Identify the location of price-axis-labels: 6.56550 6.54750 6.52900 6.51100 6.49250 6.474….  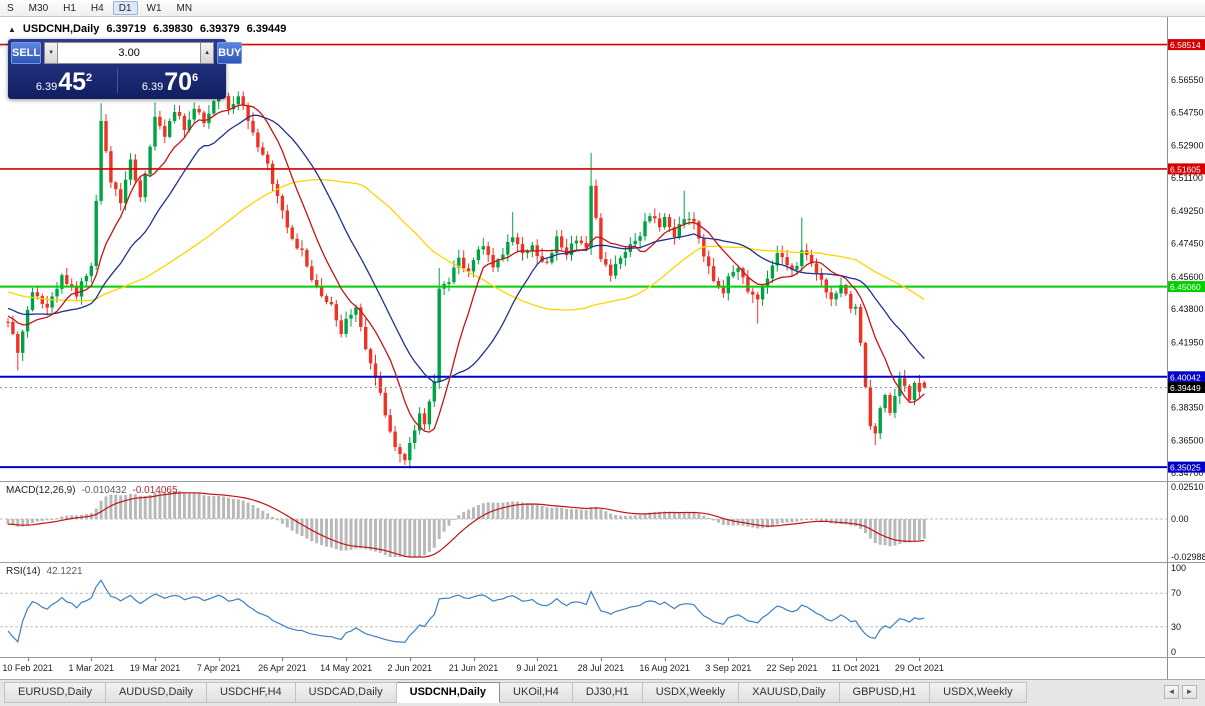
(1187, 276).